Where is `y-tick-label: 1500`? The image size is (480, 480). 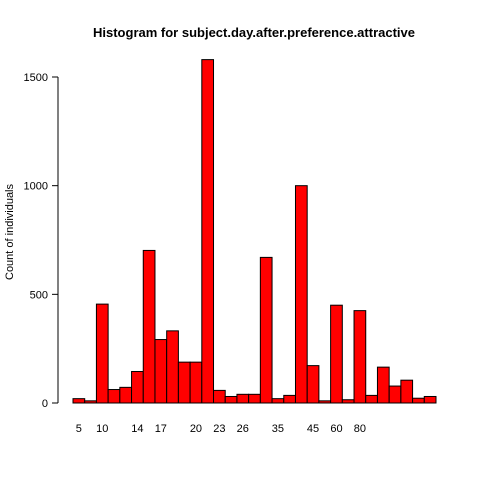 y-tick-label: 1500 is located at coordinates (36, 78).